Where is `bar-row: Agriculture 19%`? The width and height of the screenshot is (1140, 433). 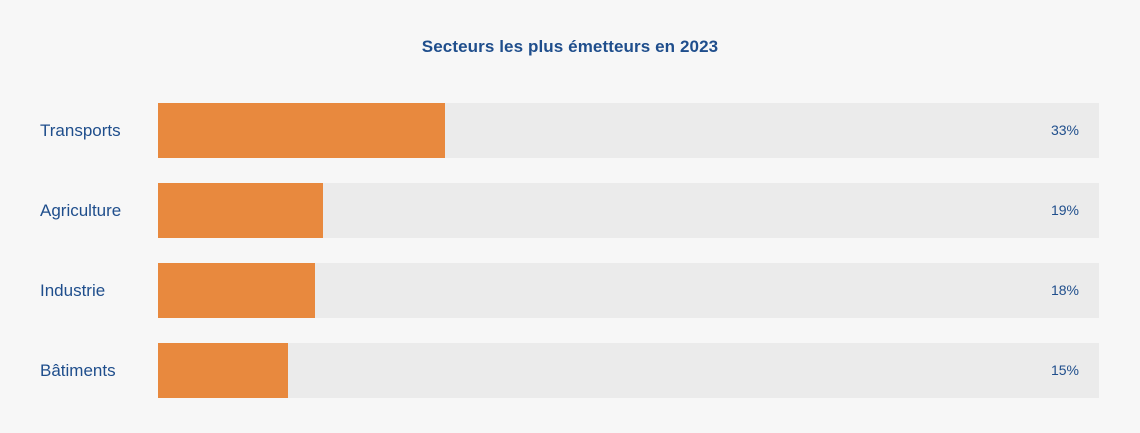 bar-row: Agriculture 19% is located at coordinates (570, 210).